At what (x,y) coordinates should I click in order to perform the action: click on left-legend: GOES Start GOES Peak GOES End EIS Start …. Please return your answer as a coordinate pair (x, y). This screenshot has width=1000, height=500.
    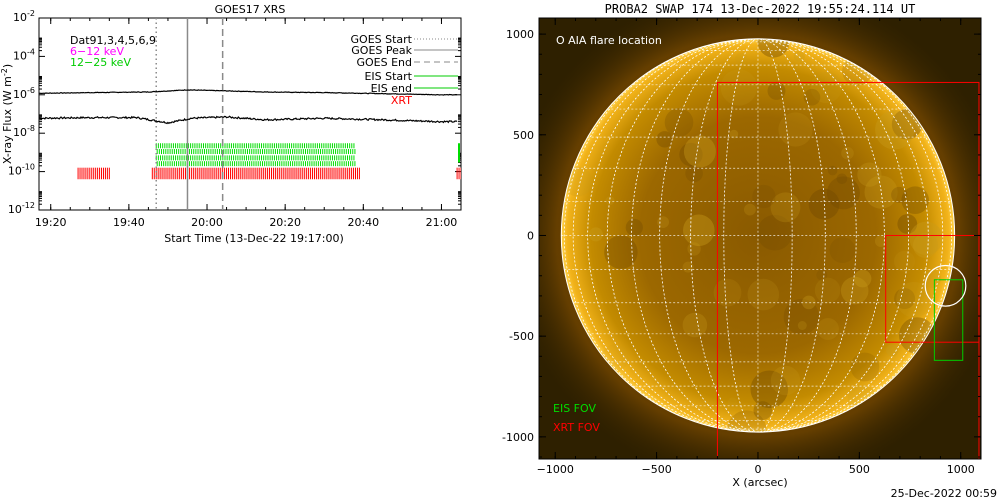
    Looking at the image, I should click on (404, 70).